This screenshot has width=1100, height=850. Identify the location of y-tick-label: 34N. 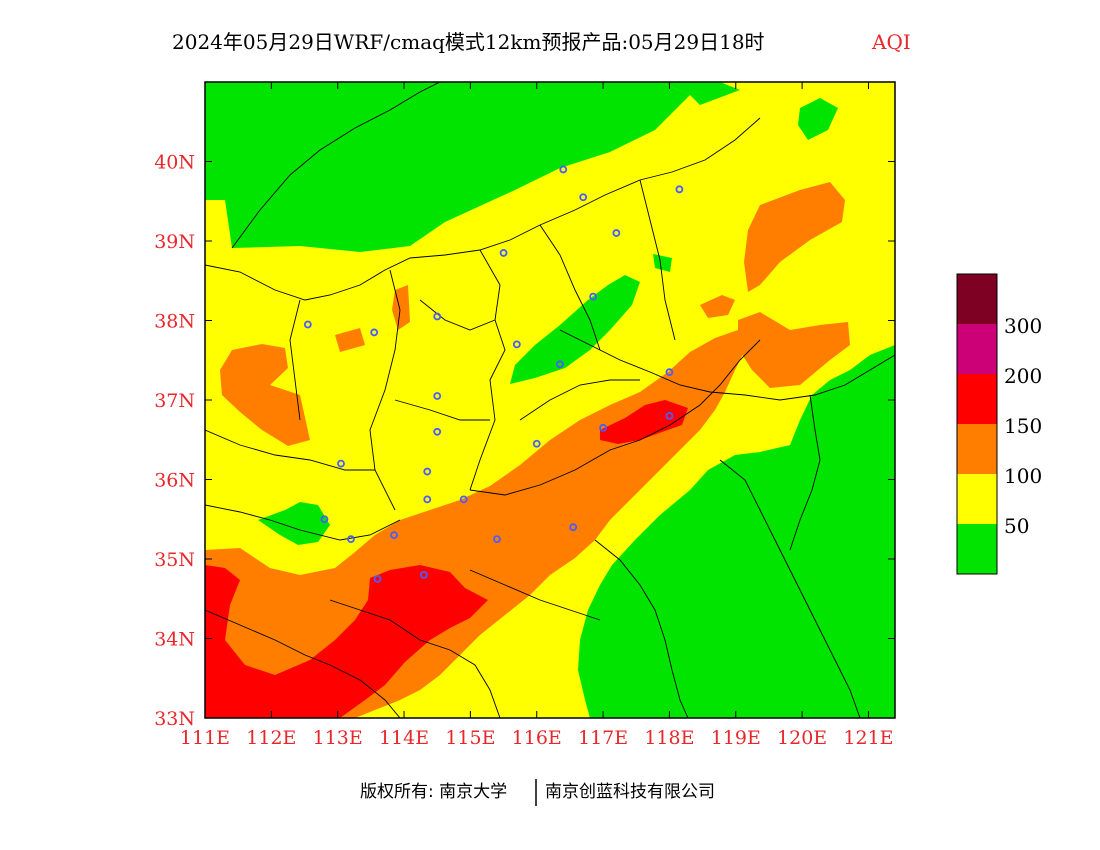
(174, 640).